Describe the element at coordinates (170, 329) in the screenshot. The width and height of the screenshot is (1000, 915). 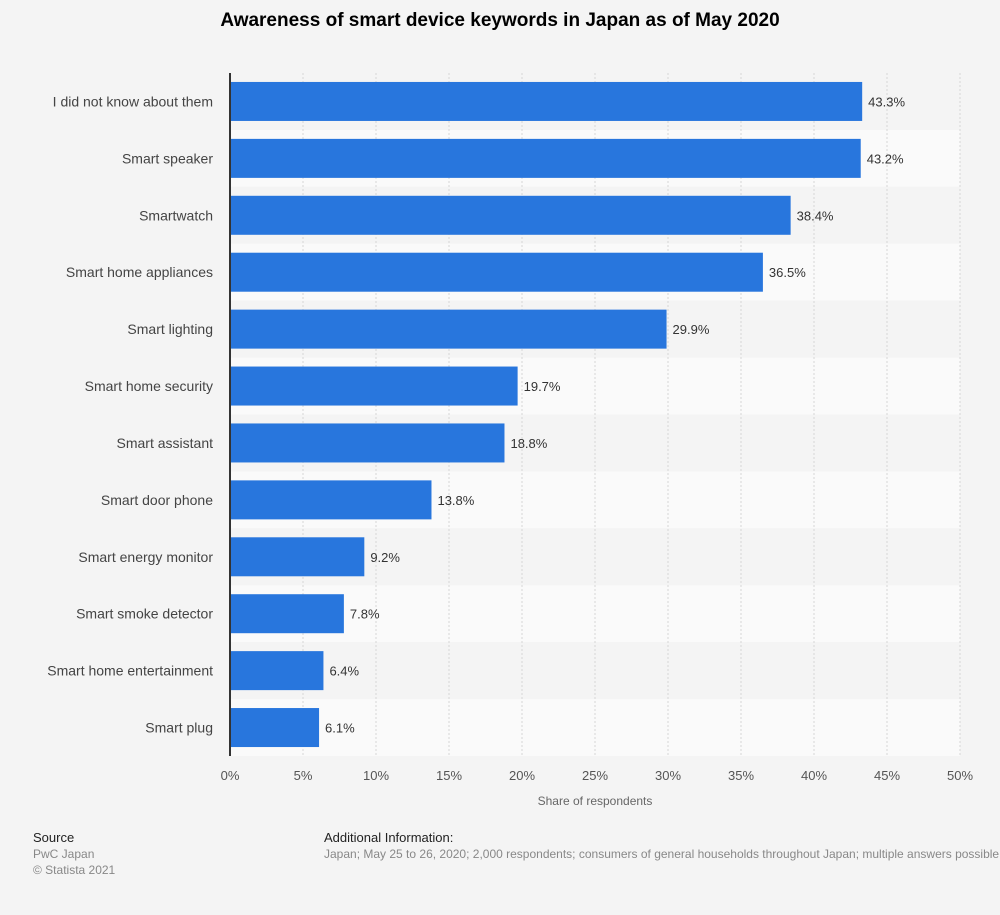
I see `category-label: Smart lighting` at that location.